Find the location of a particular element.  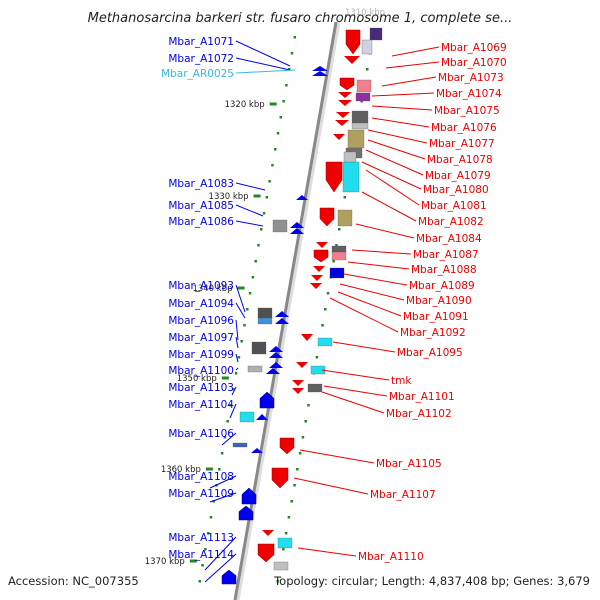

gene-label-left: Mbar_A1094 is located at coordinates (201, 304).